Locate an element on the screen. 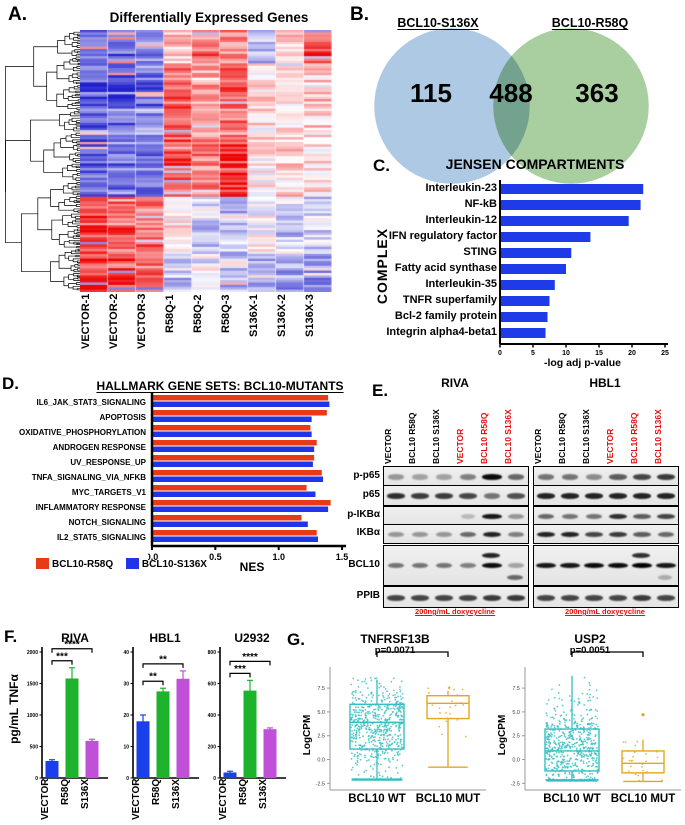 The width and height of the screenshot is (685, 825). significance-label: *** is located at coordinates (62, 656).